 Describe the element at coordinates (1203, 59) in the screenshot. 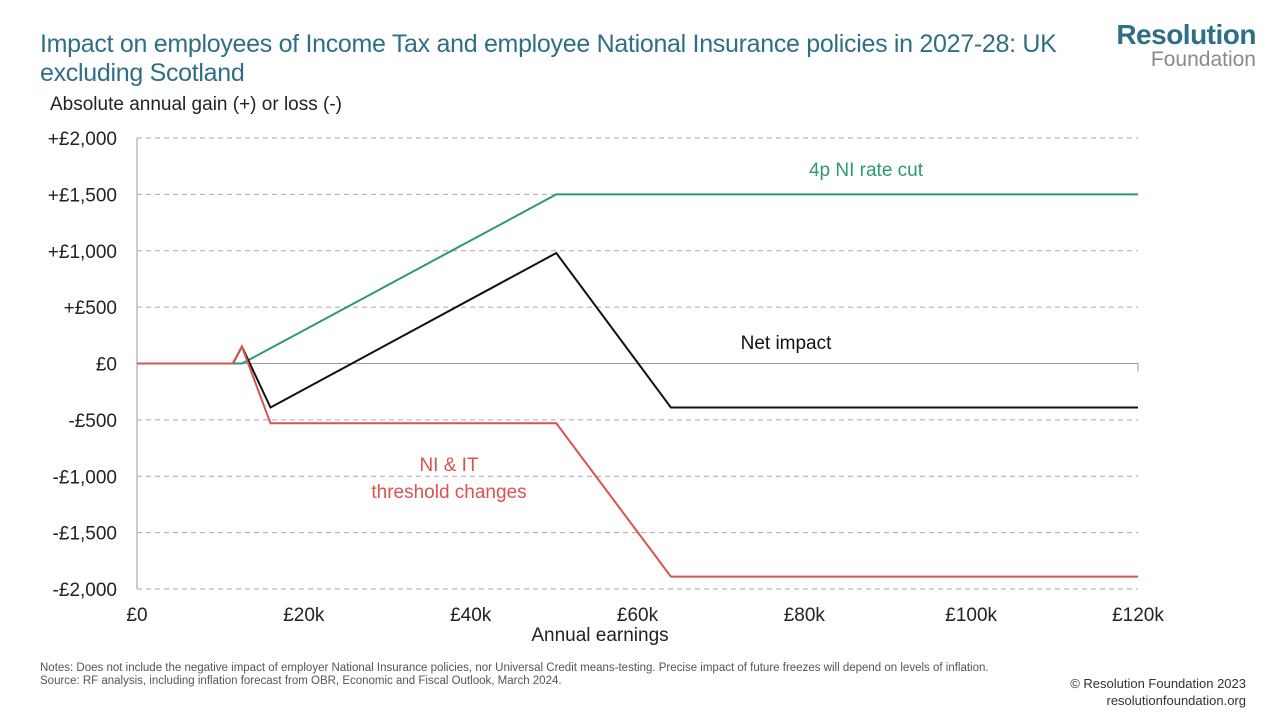

I see `logo-line2: Foundation` at that location.